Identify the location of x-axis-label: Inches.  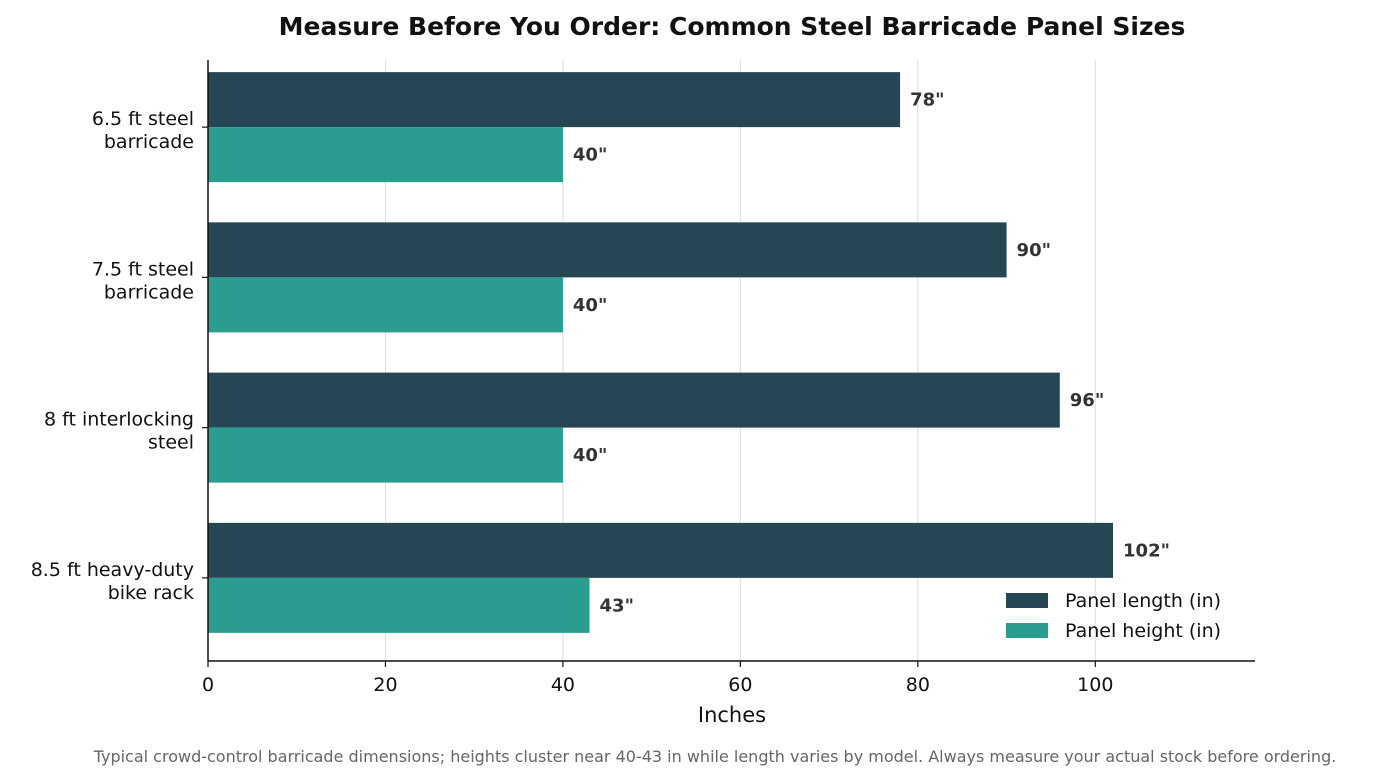
(732, 715).